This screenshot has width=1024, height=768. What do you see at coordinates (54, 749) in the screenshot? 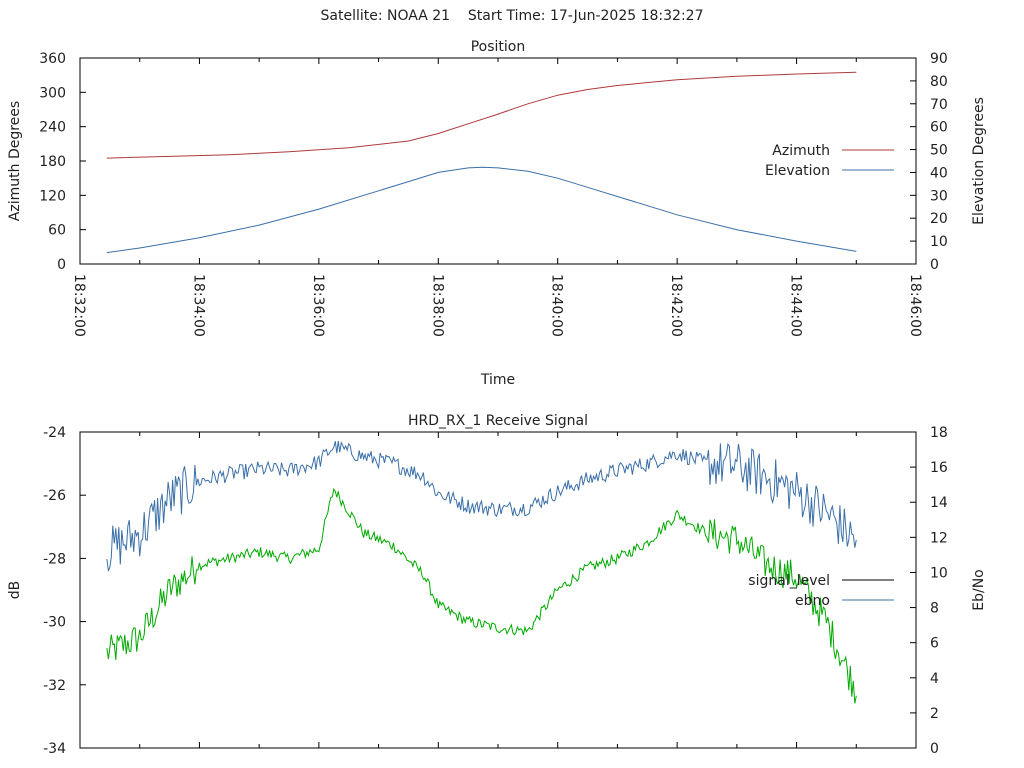
I see `y-tick-label: -34` at bounding box center [54, 749].